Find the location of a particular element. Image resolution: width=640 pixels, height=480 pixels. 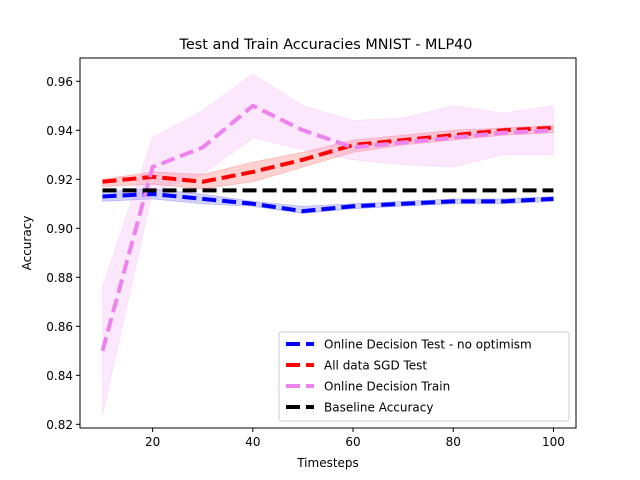

x-tick-label: 40 is located at coordinates (252, 442).